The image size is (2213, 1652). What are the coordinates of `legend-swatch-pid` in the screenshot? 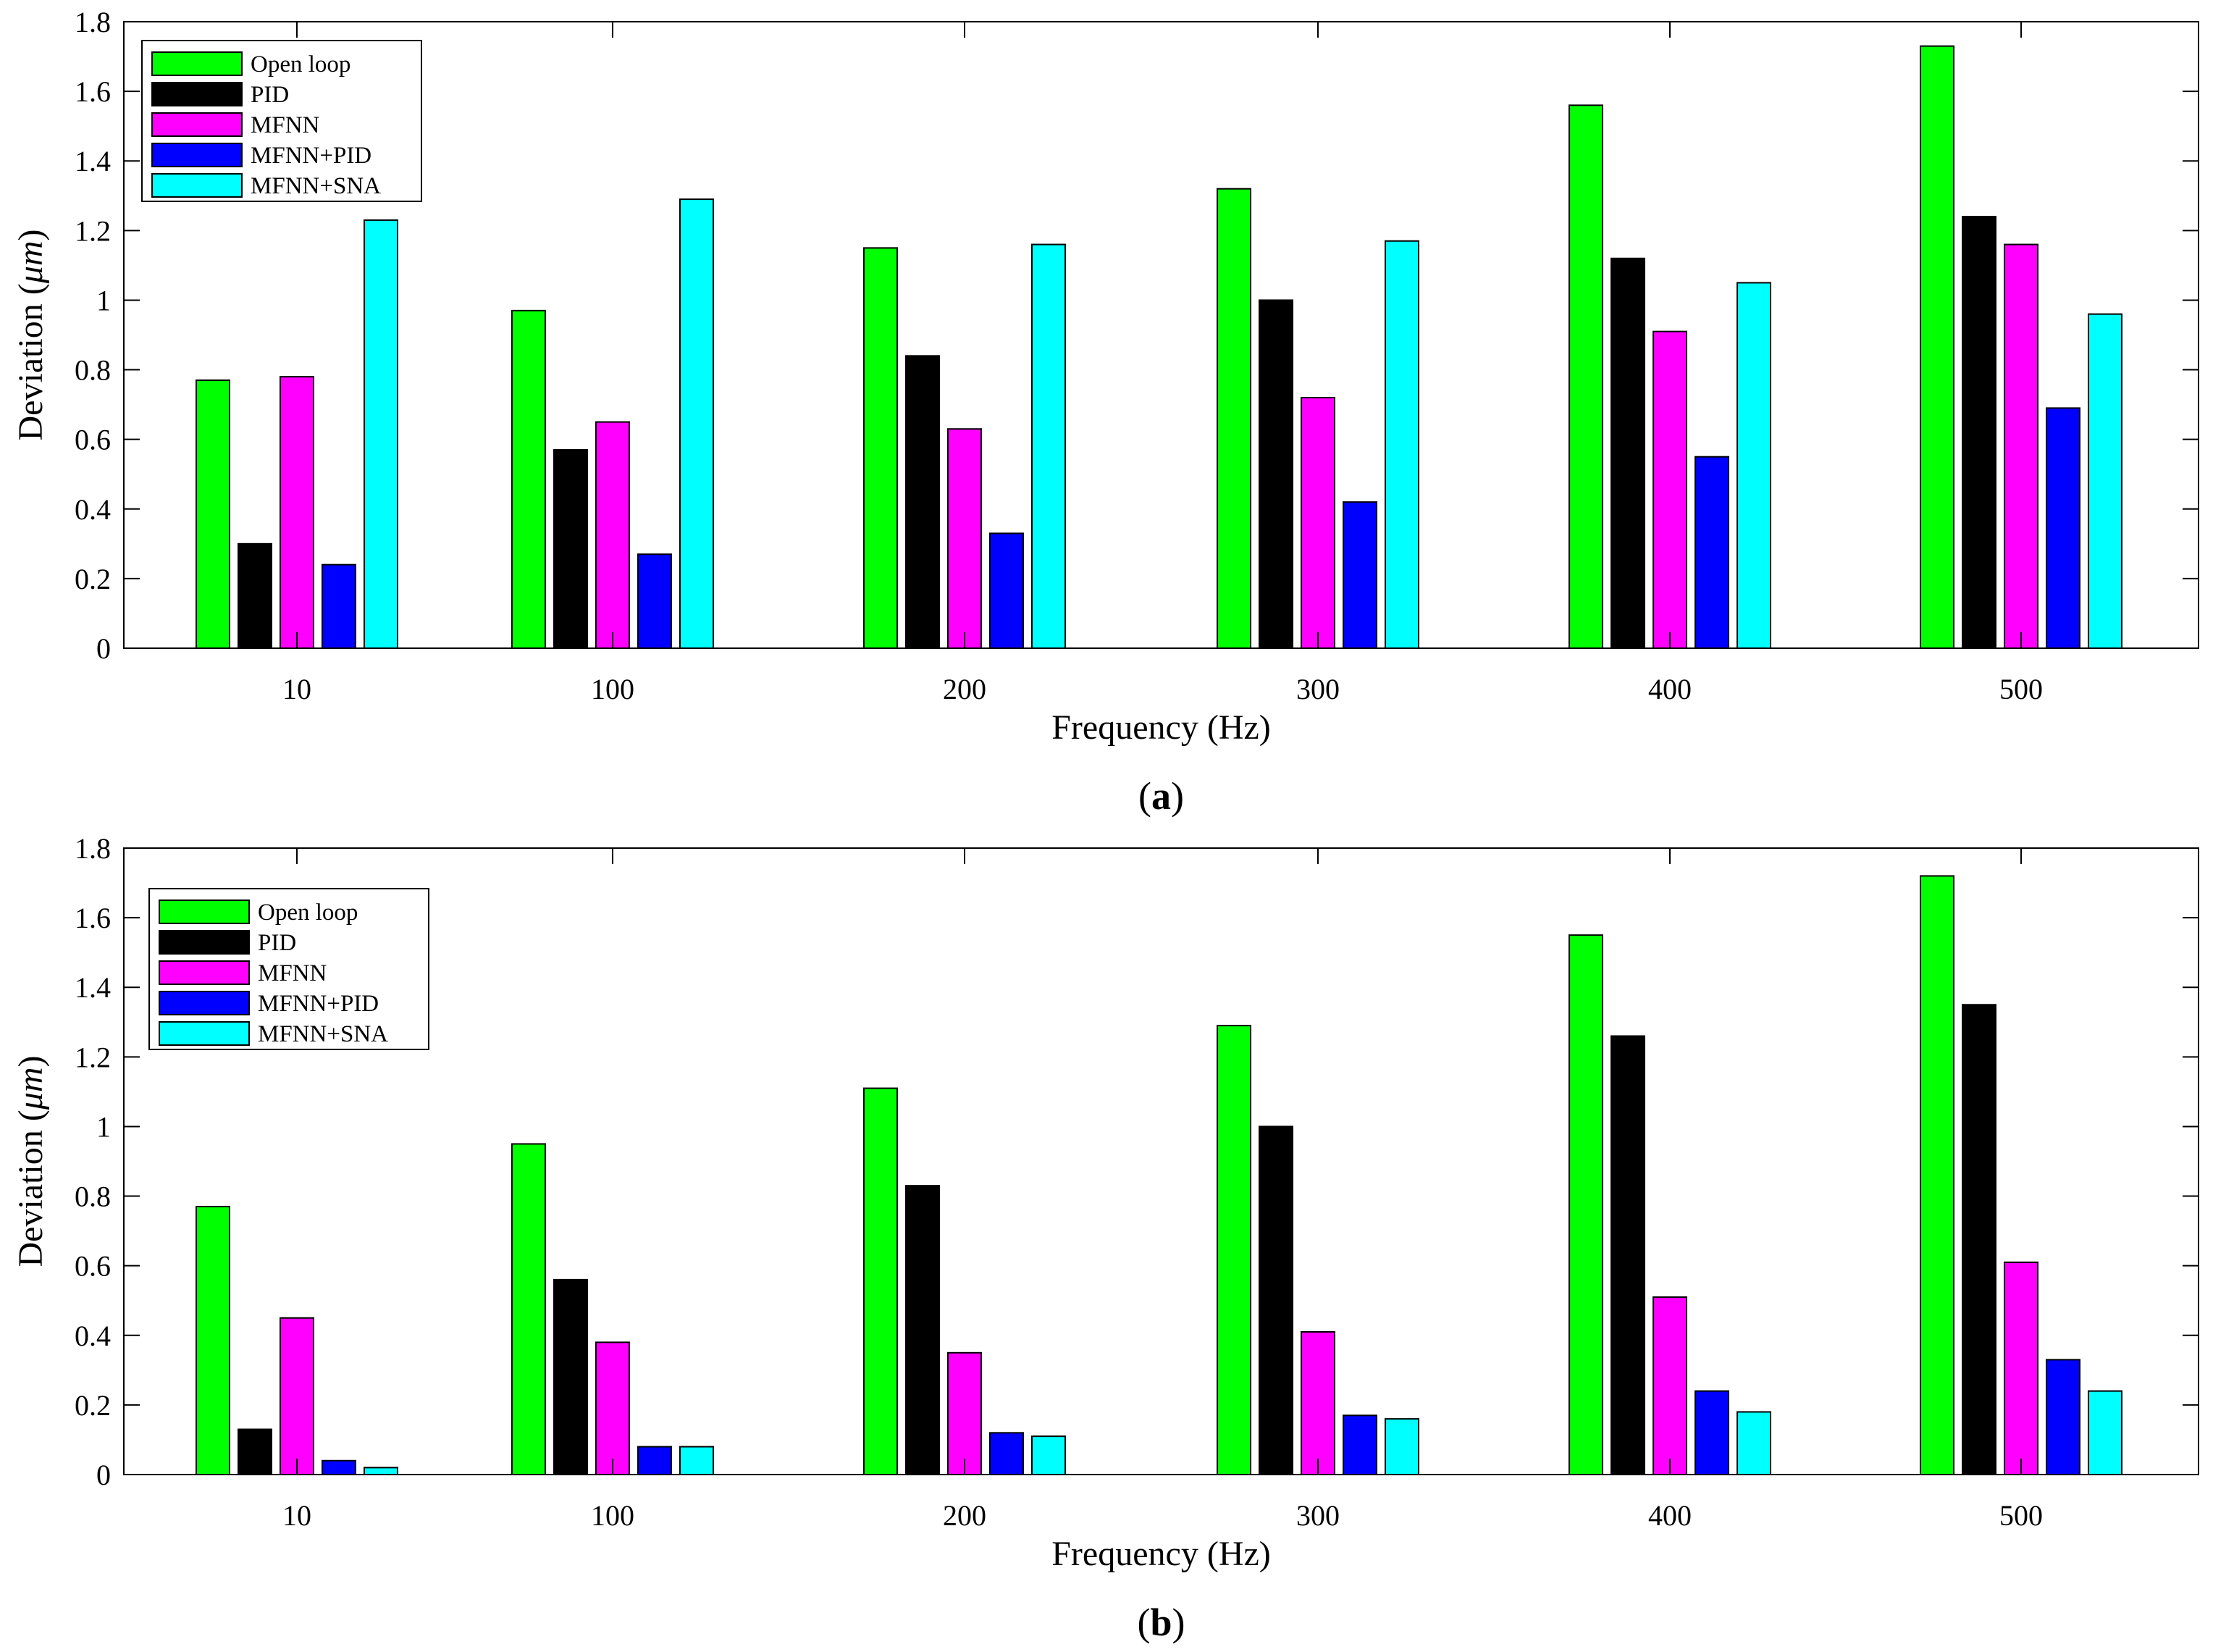 It's located at (197, 94).